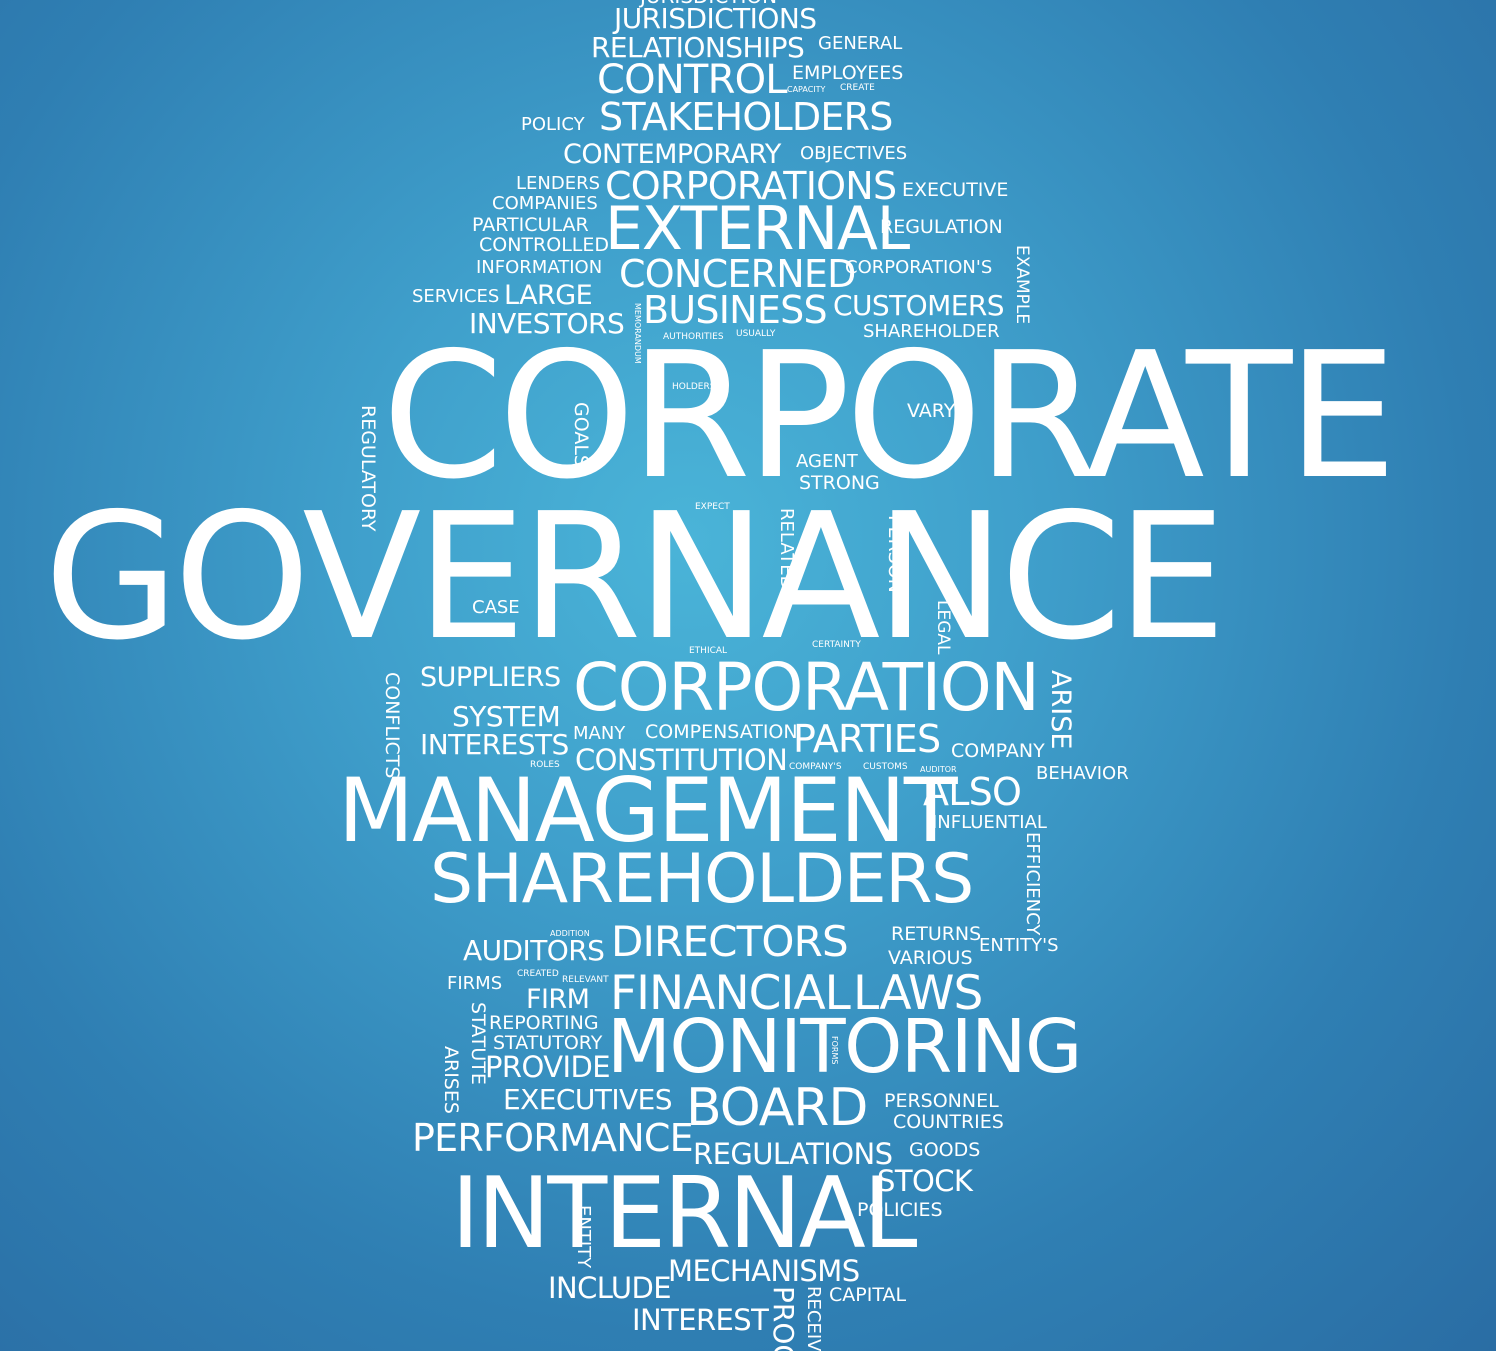 Image resolution: width=1496 pixels, height=1351 pixels. I want to click on word-corporate: CORPORATE, so click(889, 416).